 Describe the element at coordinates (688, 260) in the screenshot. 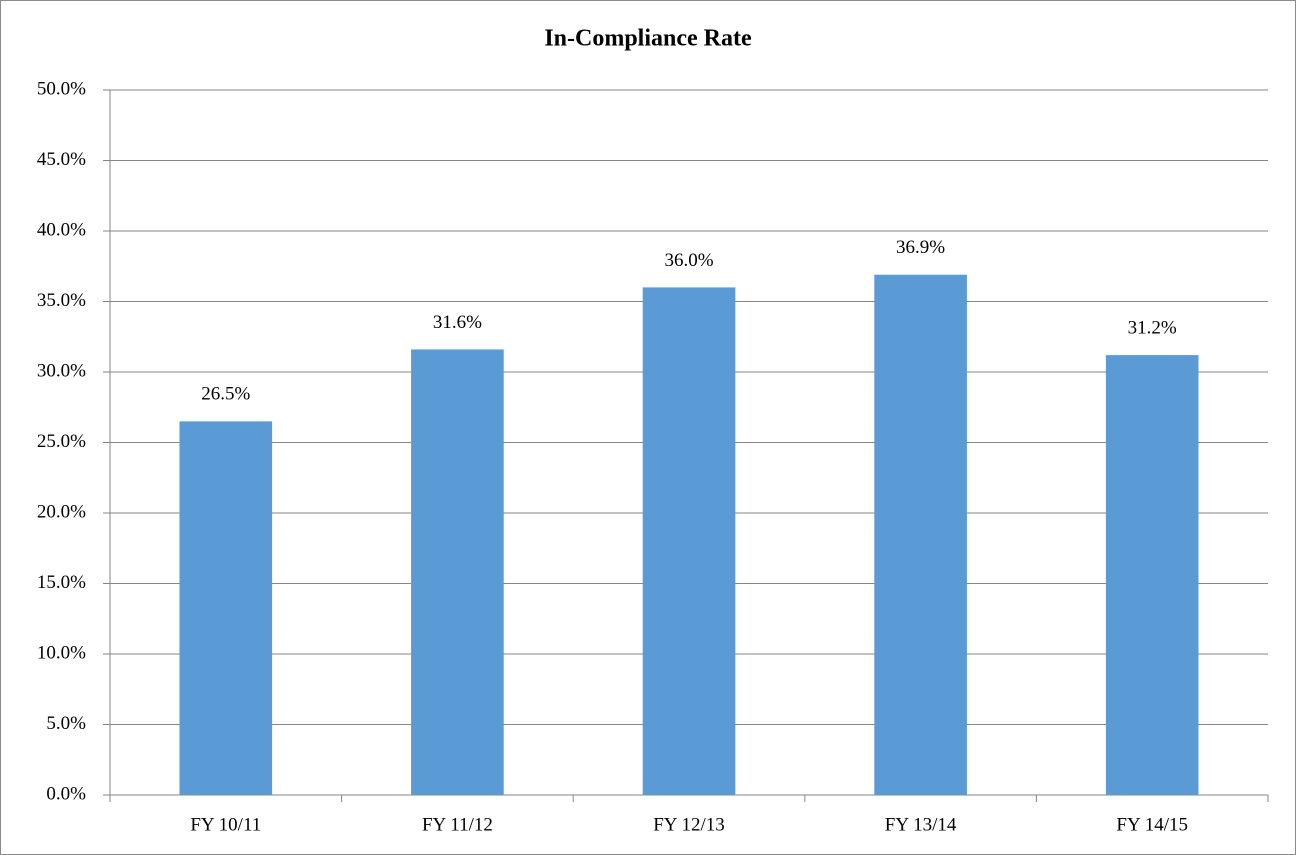

I see `data-label: 36.0%` at that location.